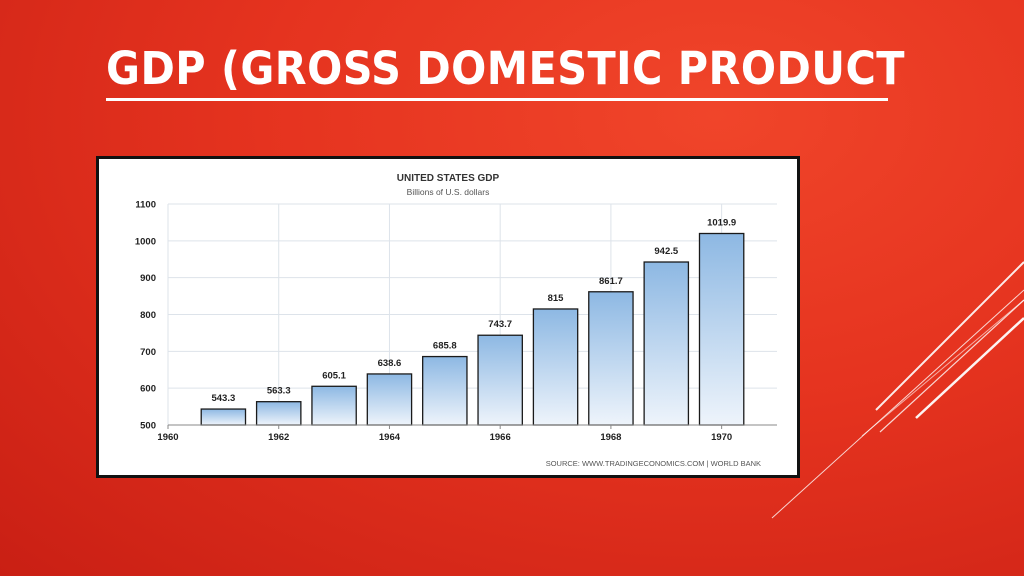 Image resolution: width=1024 pixels, height=576 pixels. What do you see at coordinates (278, 437) in the screenshot?
I see `x-tick-label: 1962` at bounding box center [278, 437].